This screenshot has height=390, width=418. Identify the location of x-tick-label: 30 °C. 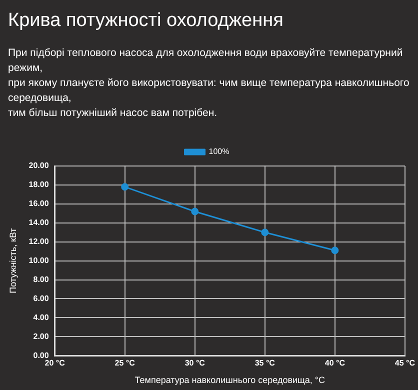
(195, 363).